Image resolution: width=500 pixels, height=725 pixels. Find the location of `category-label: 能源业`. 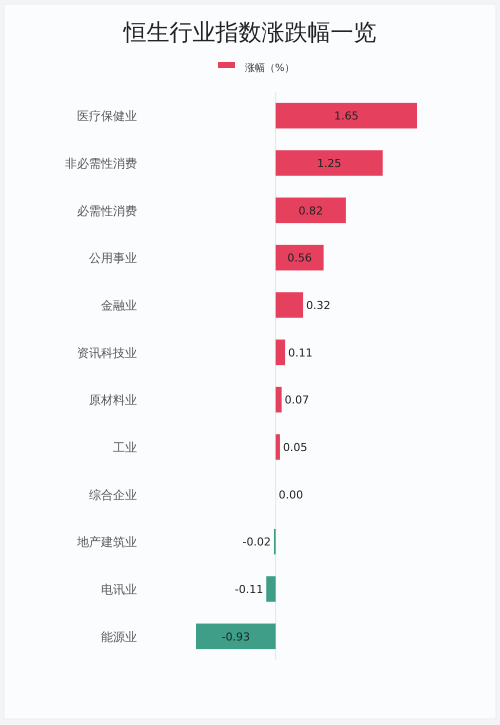

category-label: 能源业 is located at coordinates (119, 637).